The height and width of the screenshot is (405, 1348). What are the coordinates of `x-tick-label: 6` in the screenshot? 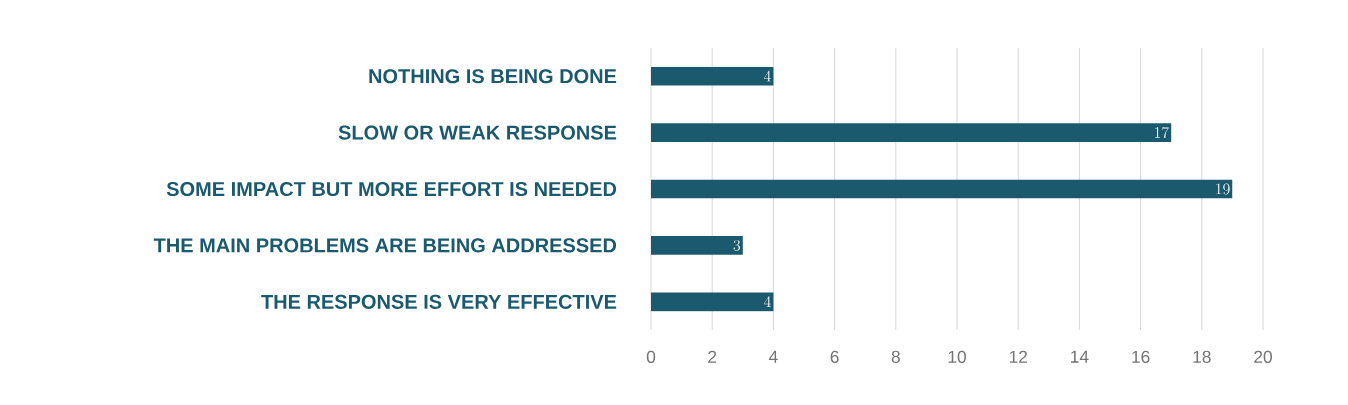 It's located at (834, 356).